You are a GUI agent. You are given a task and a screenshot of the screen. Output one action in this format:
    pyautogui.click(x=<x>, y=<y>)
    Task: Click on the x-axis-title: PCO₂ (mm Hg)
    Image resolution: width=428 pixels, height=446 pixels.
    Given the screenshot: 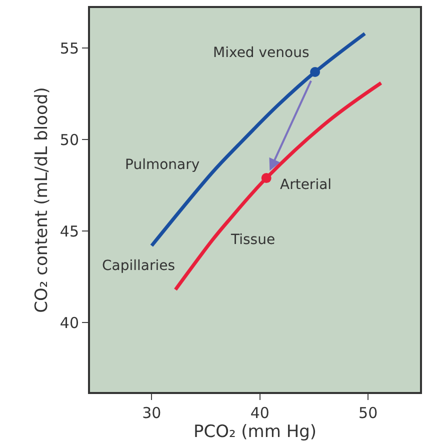 What is the action you would take?
    pyautogui.click(x=255, y=432)
    